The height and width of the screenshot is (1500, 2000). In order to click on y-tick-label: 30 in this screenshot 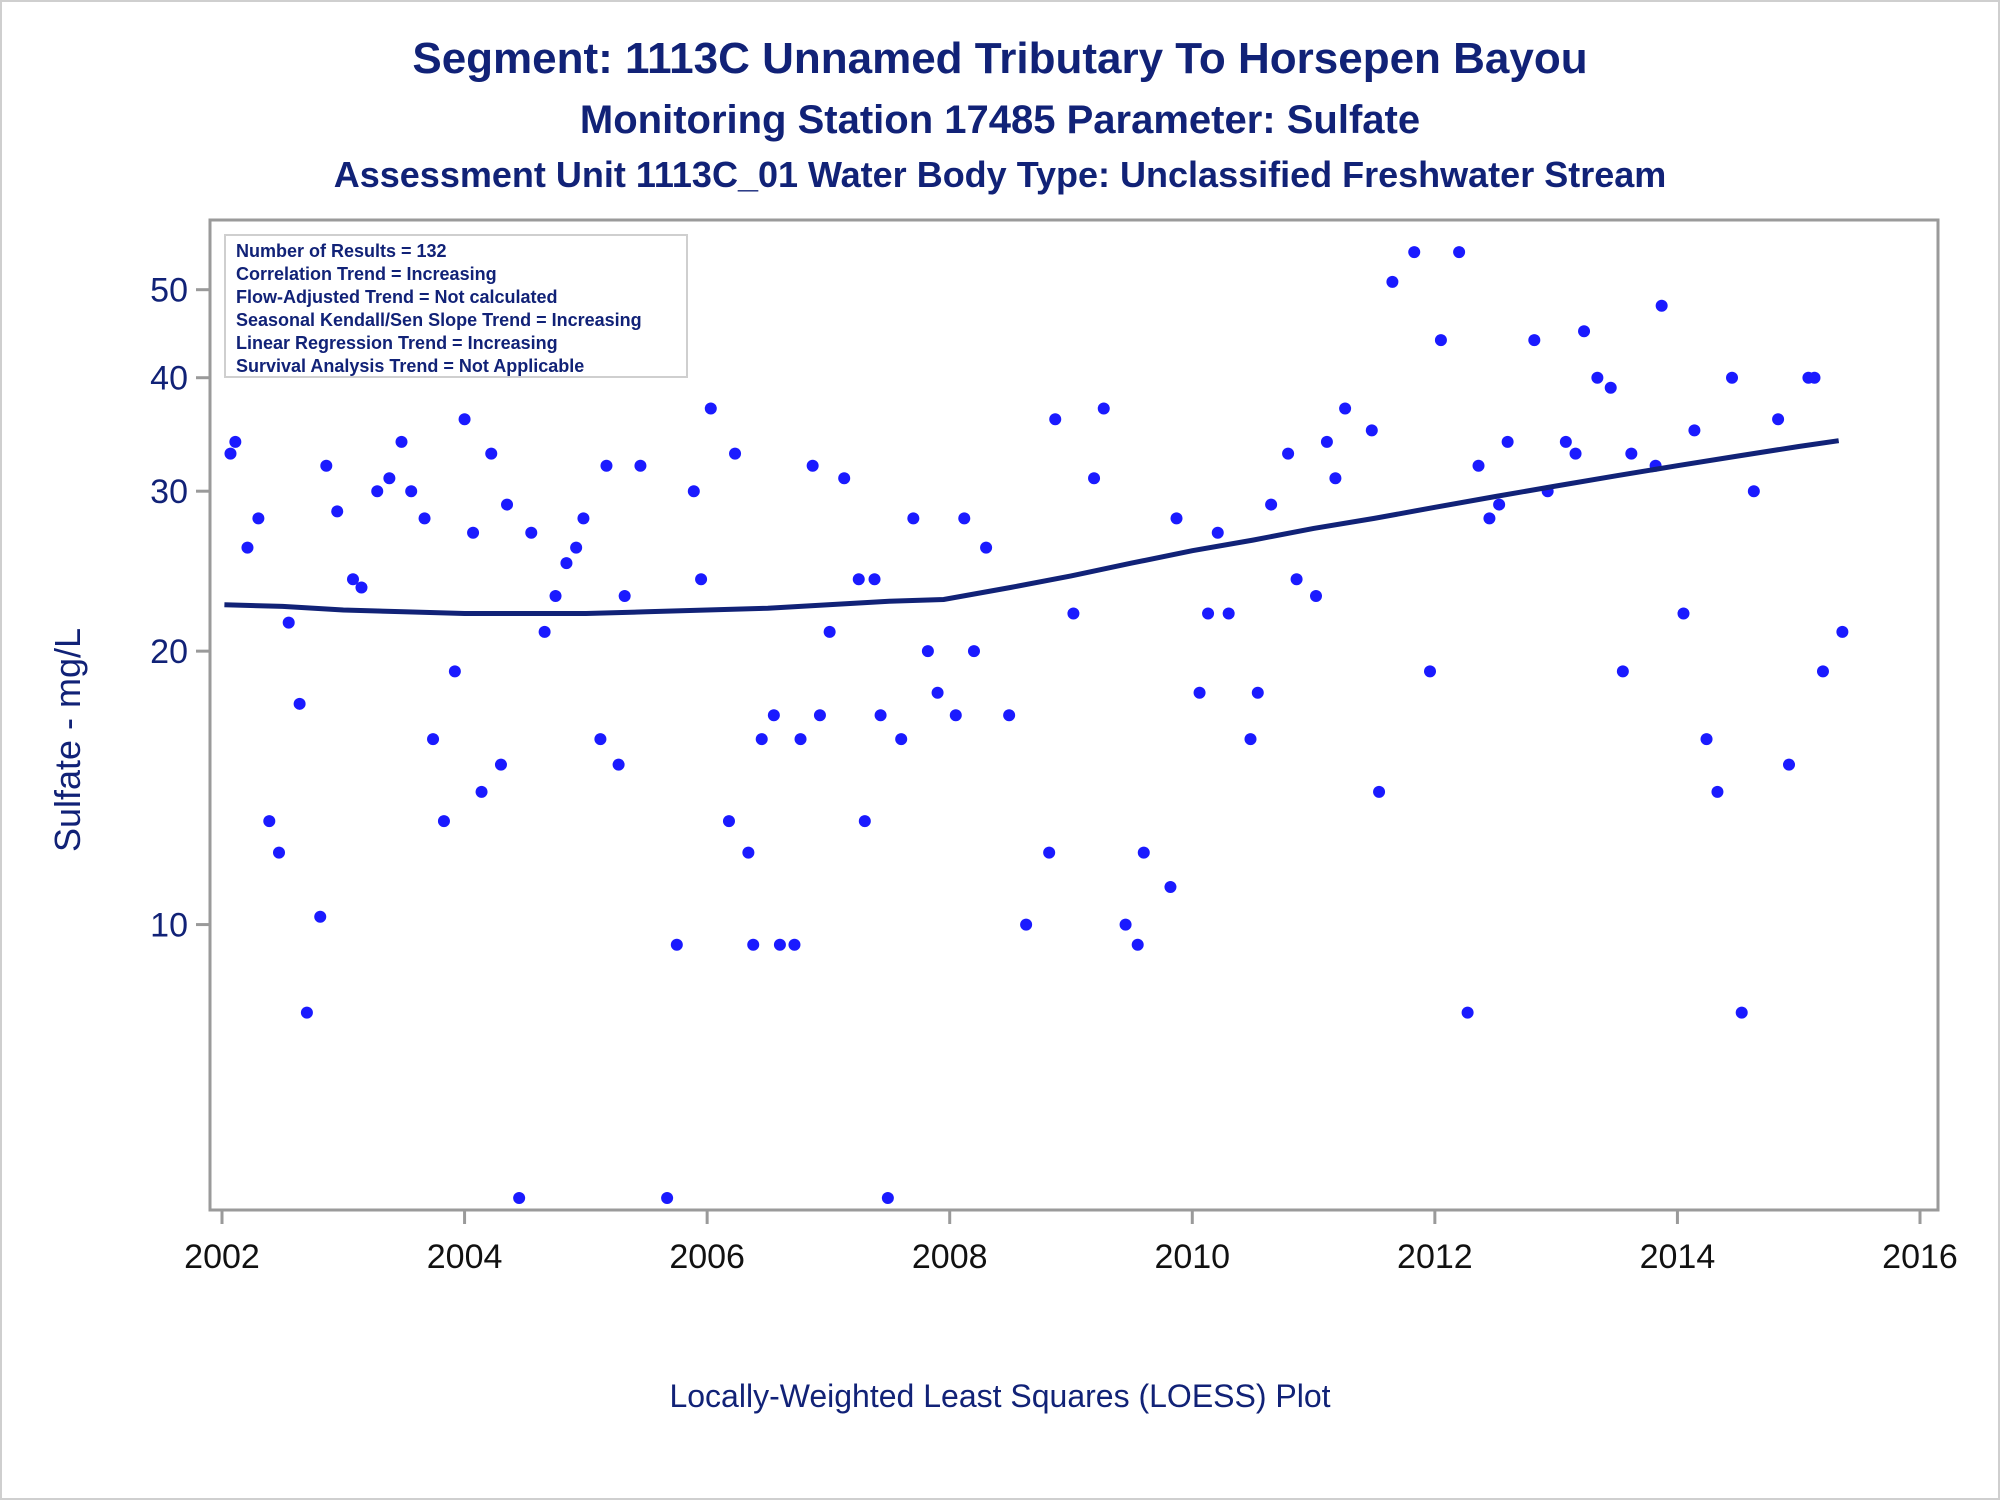, I will do `click(169, 492)`.